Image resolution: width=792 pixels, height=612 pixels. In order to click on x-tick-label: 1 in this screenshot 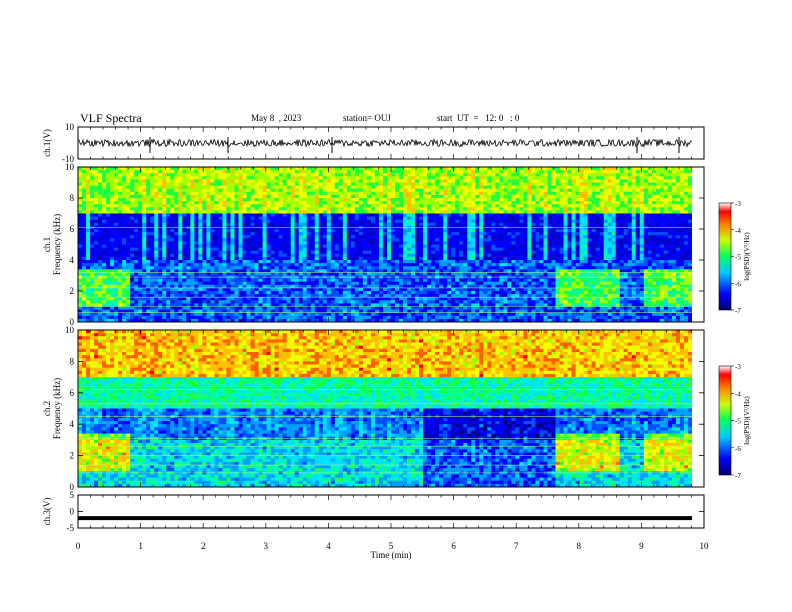, I will do `click(140, 546)`.